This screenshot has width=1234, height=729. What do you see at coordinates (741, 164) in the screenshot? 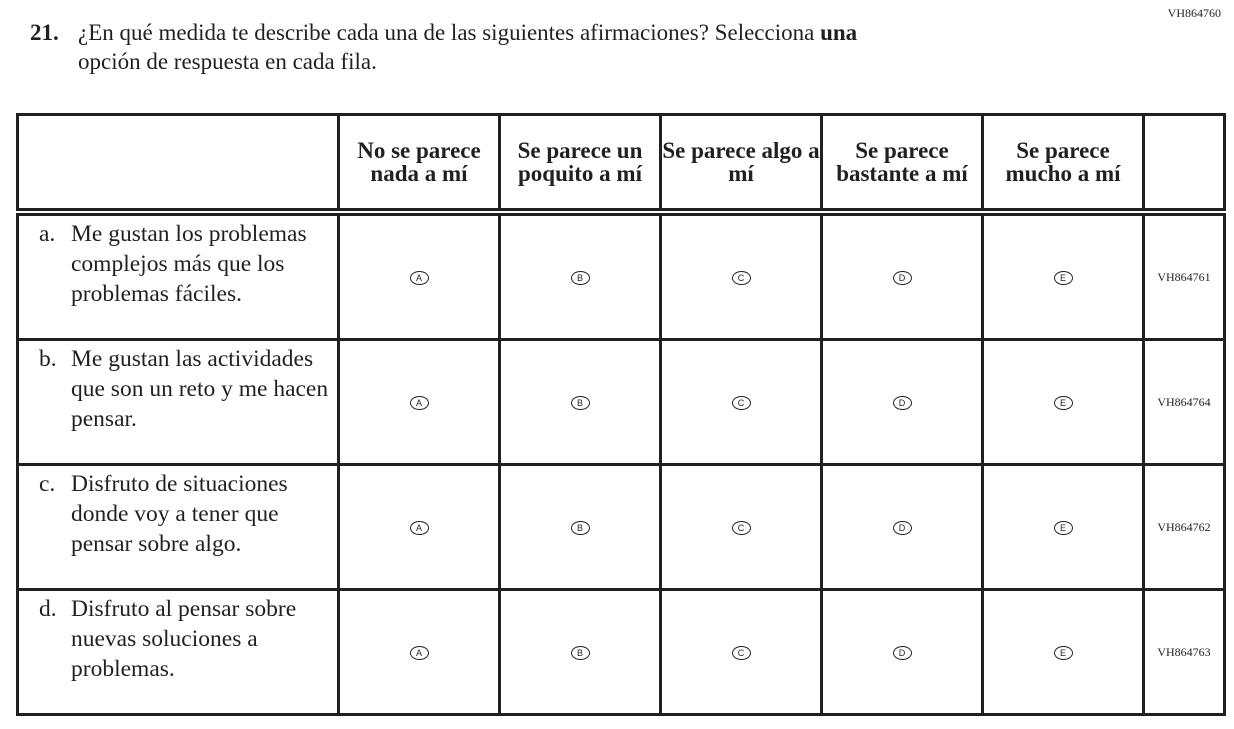
I see `column-header: Se parece algo a mí` at bounding box center [741, 164].